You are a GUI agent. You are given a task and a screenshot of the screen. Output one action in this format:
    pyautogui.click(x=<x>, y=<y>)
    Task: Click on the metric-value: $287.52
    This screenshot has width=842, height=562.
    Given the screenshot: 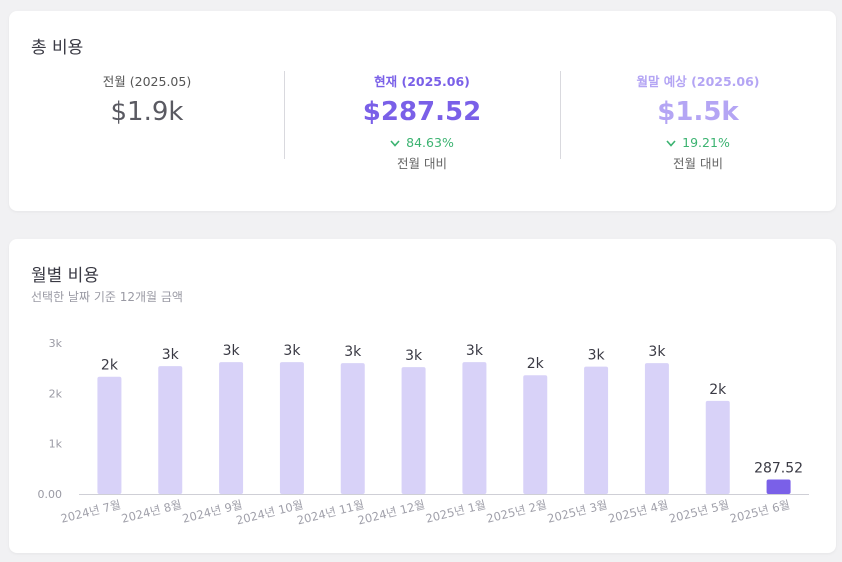 What is the action you would take?
    pyautogui.click(x=422, y=112)
    